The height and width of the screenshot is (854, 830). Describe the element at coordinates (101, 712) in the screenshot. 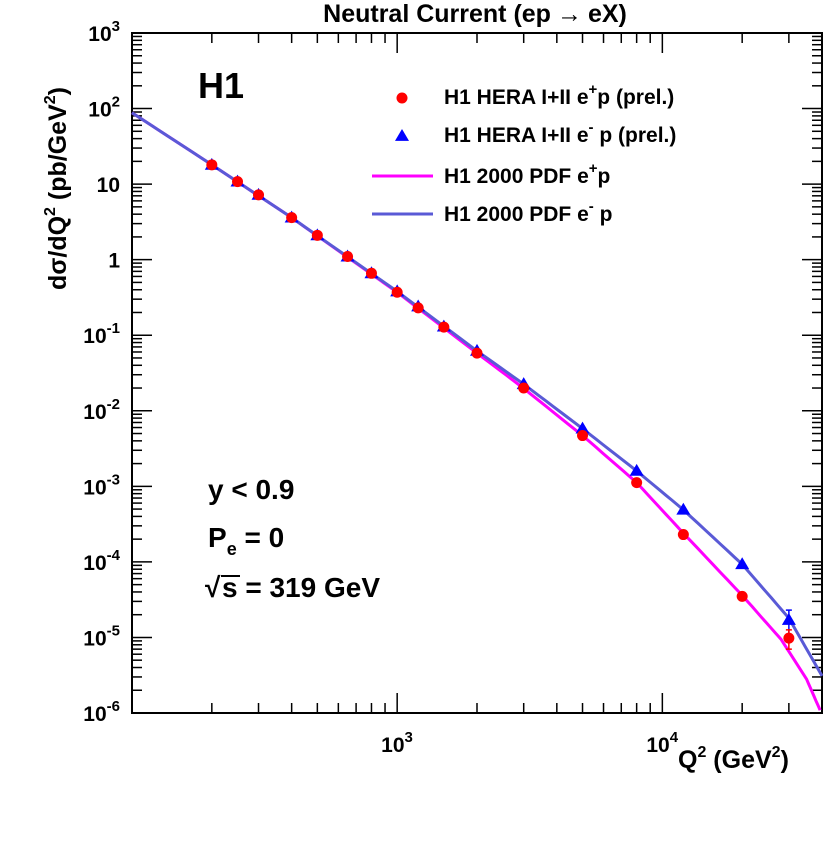

I see `y-tick-label: 10⁻⁶` at that location.